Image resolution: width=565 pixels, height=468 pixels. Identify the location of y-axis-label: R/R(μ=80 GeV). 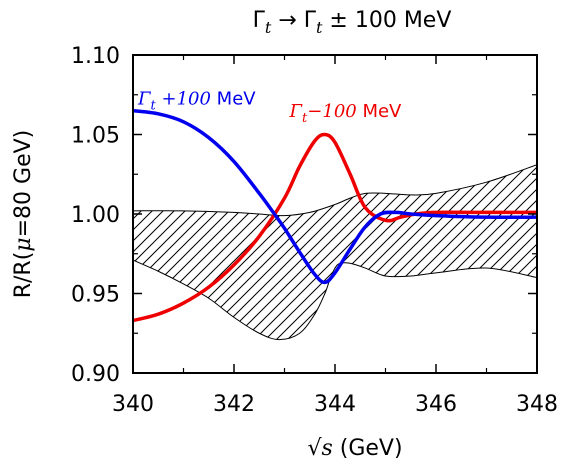
(23, 214).